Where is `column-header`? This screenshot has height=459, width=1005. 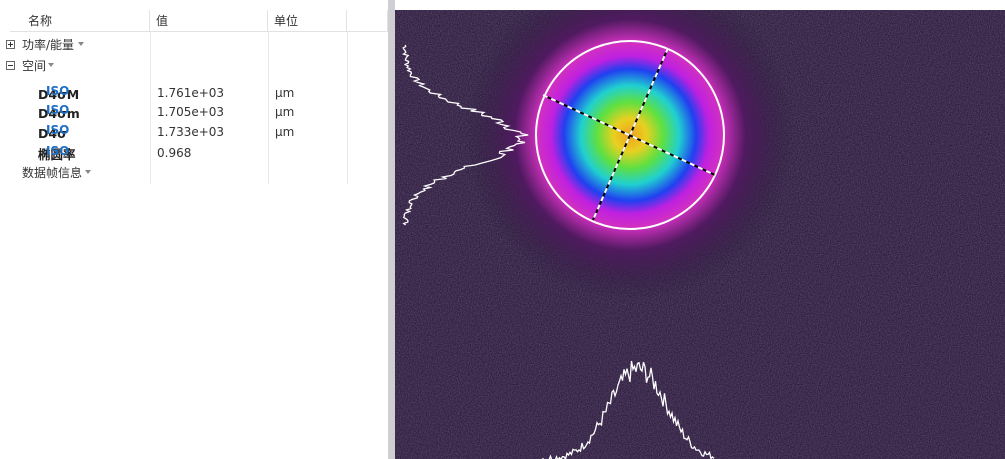 column-header is located at coordinates (367, 21).